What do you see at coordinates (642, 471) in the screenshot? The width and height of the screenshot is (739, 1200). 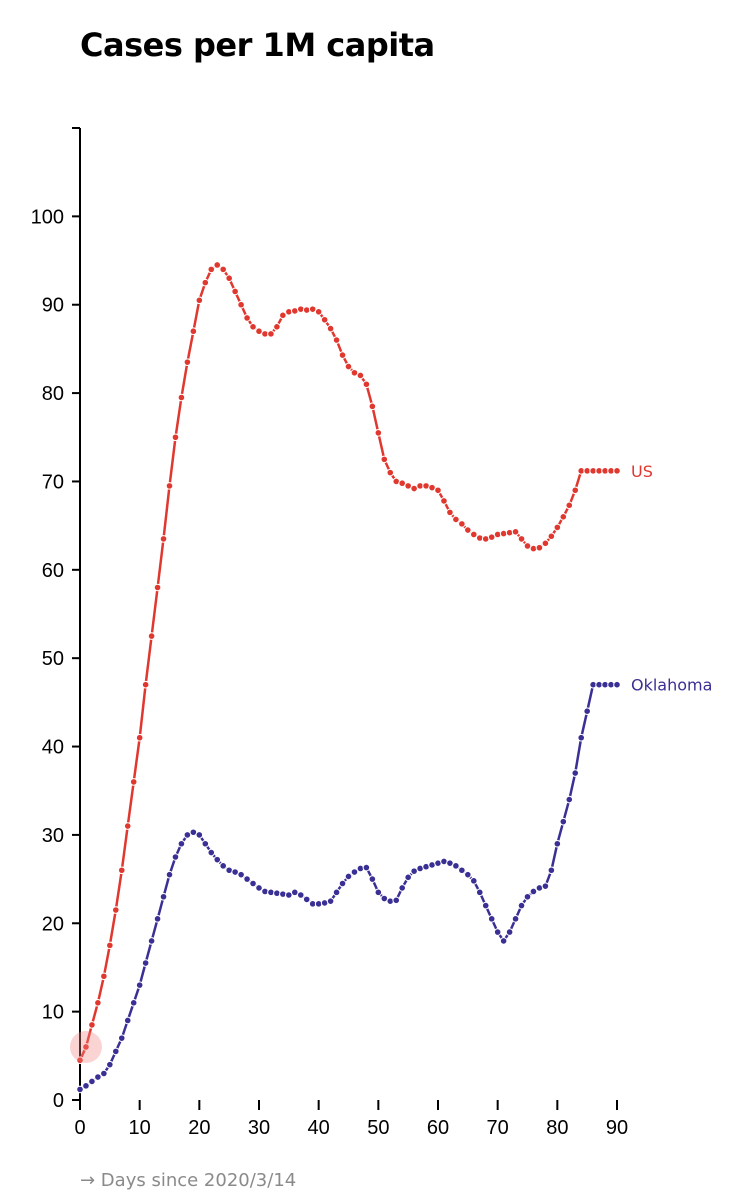 I see `series-label: US` at bounding box center [642, 471].